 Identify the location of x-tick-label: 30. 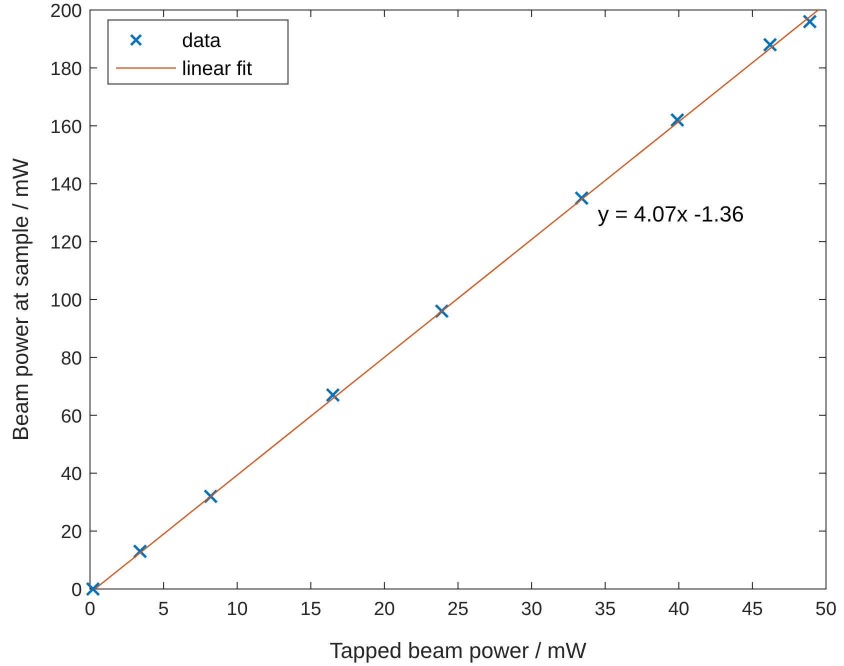
(531, 609).